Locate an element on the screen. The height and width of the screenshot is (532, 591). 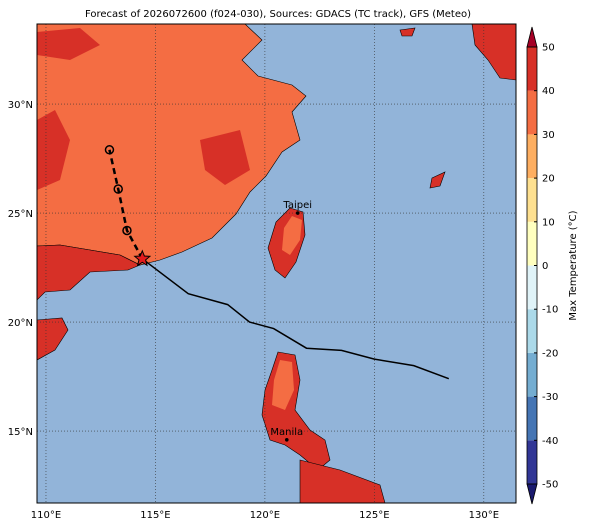
coast-south is located at coordinates (89, 272).